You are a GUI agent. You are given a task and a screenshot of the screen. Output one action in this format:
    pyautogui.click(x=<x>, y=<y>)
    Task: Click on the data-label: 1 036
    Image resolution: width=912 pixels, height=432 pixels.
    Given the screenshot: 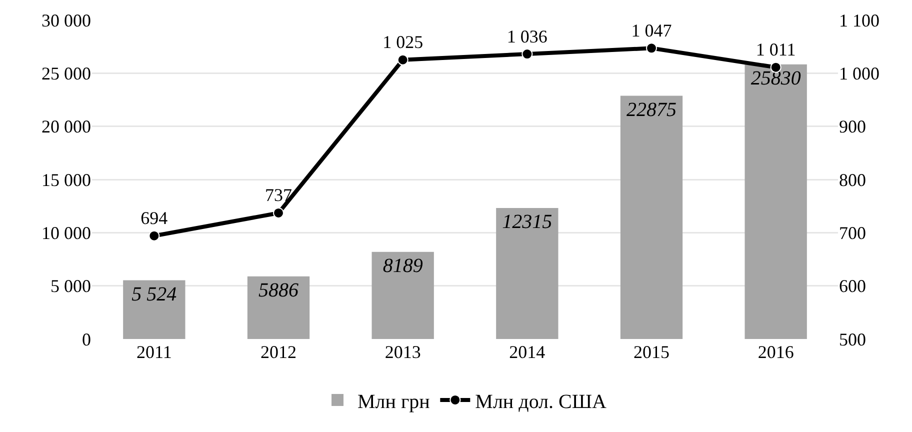 What is the action you would take?
    pyautogui.click(x=527, y=36)
    